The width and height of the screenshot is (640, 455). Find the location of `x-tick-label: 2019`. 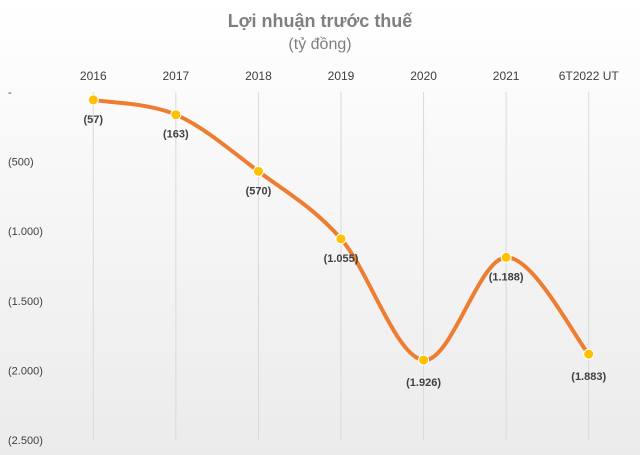

x-tick-label: 2019 is located at coordinates (341, 76).